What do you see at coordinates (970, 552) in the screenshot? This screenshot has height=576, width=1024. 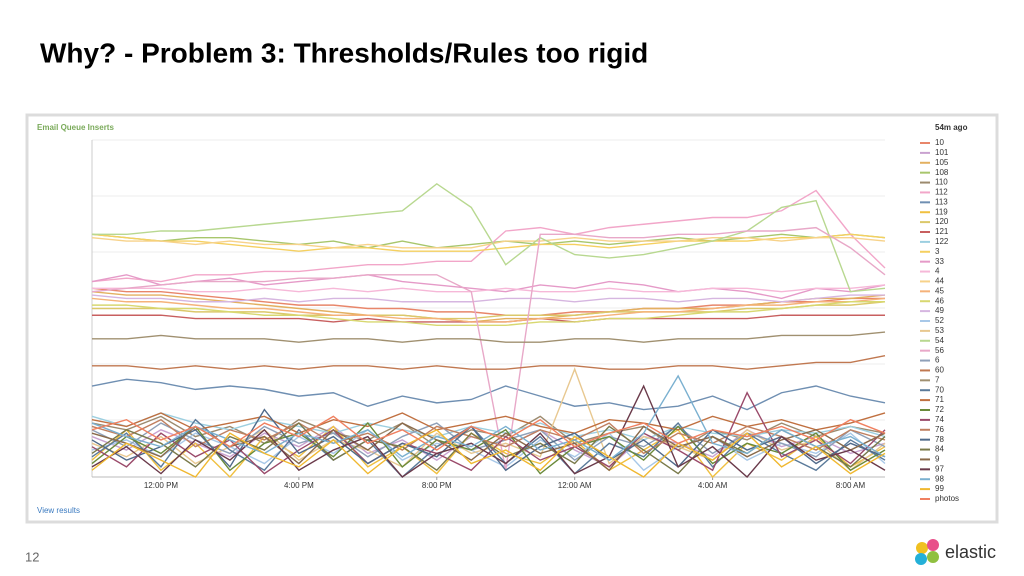 I see `logo-text: elastic` at bounding box center [970, 552].